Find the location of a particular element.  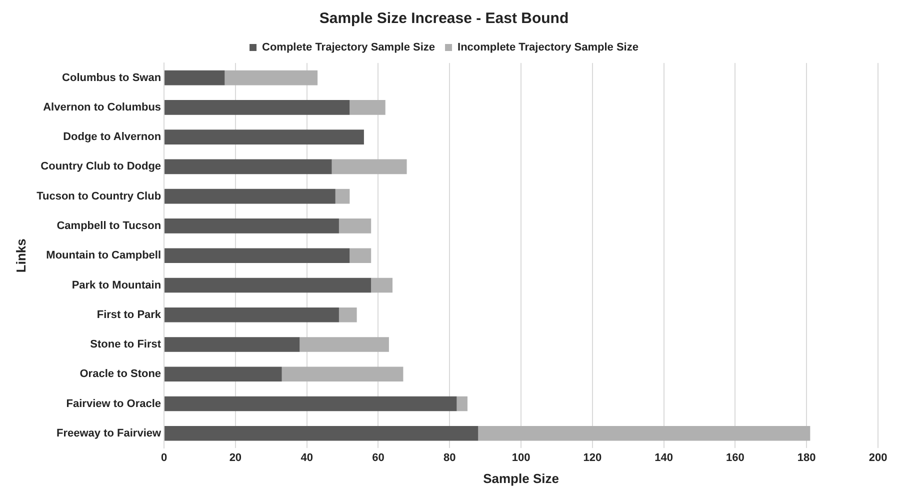

x-tick-label: 80 is located at coordinates (450, 458).